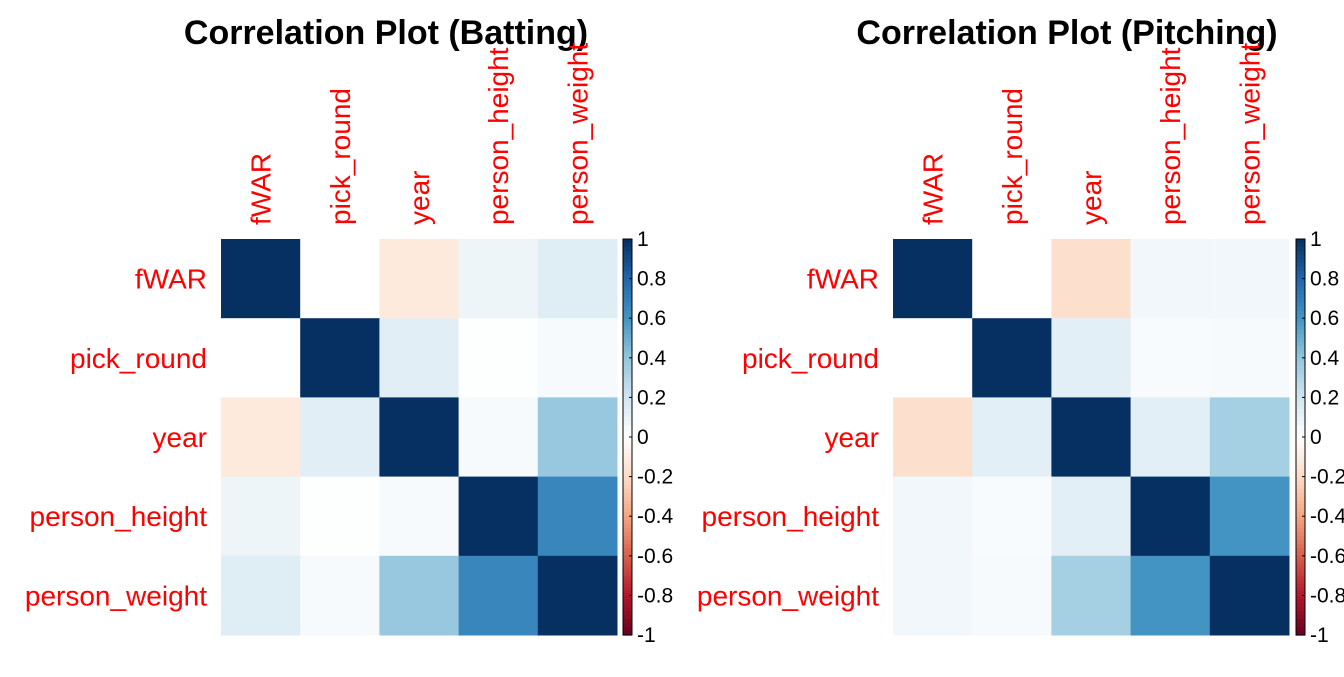 The height and width of the screenshot is (677, 1344). What do you see at coordinates (1316, 437) in the screenshot?
I see `colorbar-tick-label: 0` at bounding box center [1316, 437].